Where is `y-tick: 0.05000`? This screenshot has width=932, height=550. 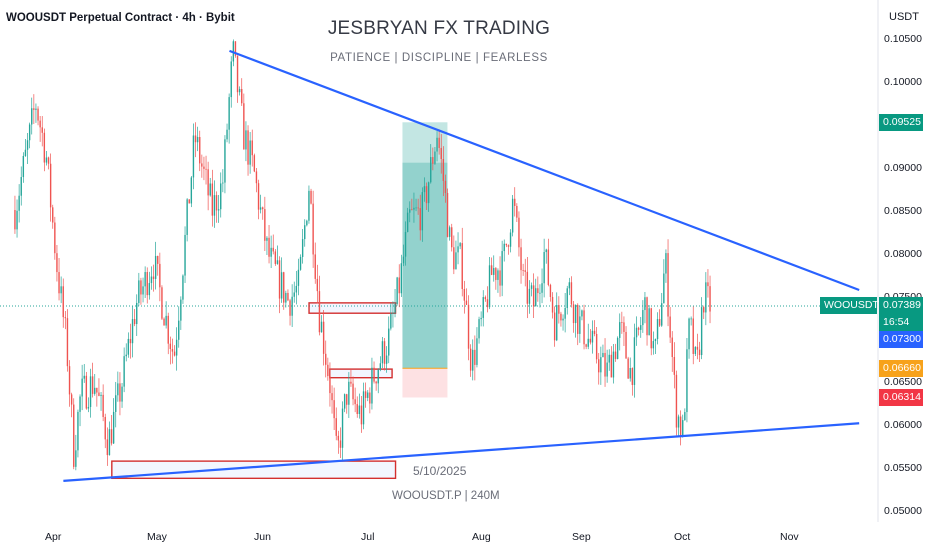
y-tick: 0.05000 is located at coordinates (903, 511).